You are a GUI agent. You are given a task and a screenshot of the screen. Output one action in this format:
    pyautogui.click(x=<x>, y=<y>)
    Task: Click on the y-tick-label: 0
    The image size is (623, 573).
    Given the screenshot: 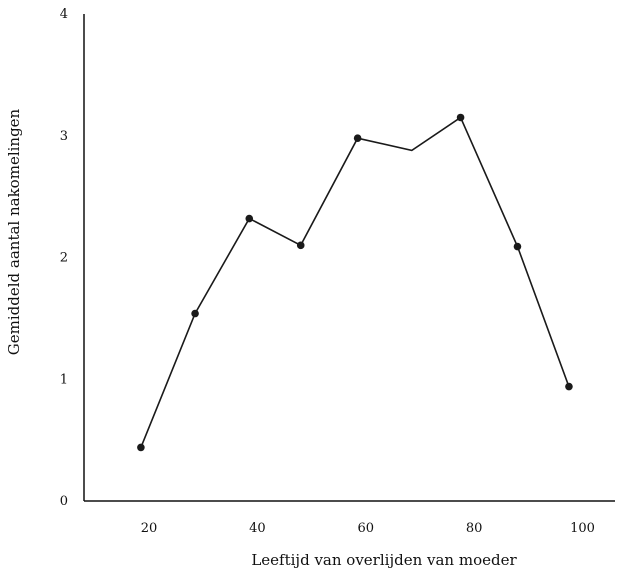 What is the action you would take?
    pyautogui.click(x=64, y=501)
    